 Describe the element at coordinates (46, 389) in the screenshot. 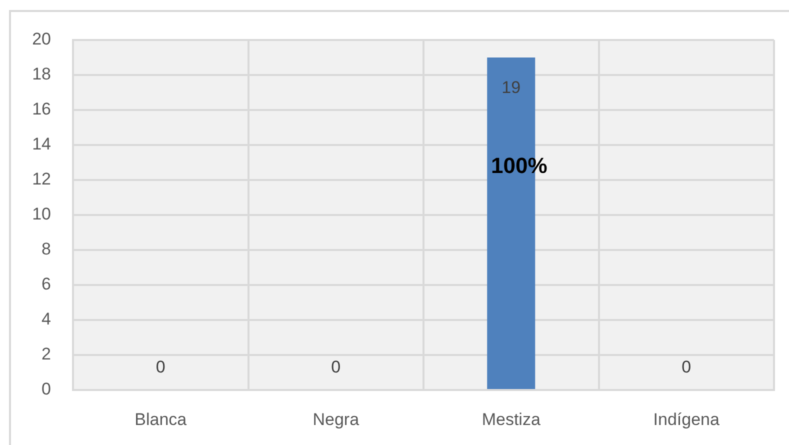

I see `y-tick-label: 0` at that location.